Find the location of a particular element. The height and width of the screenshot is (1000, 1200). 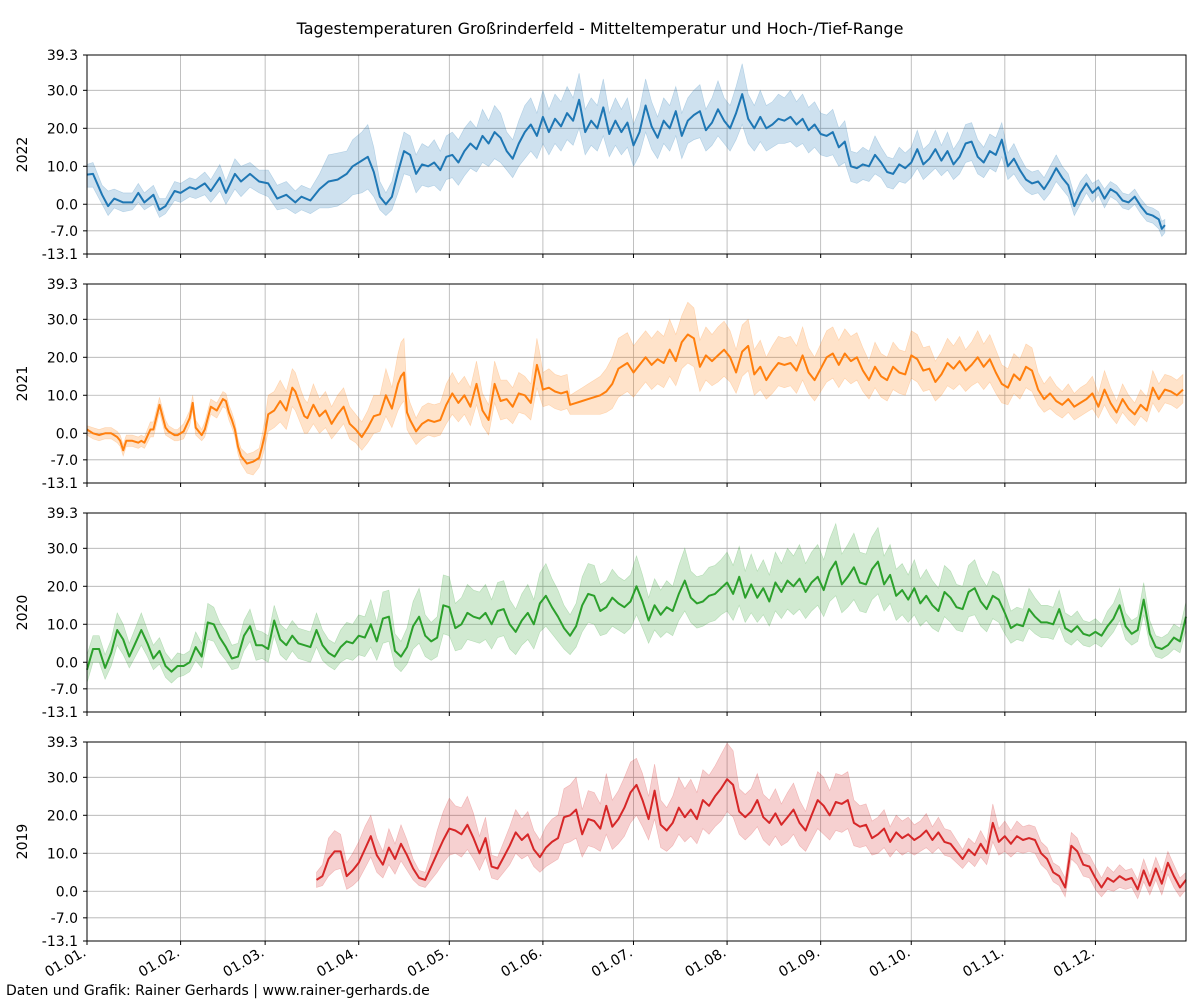

y-axis-label: 2020 is located at coordinates (23, 613).